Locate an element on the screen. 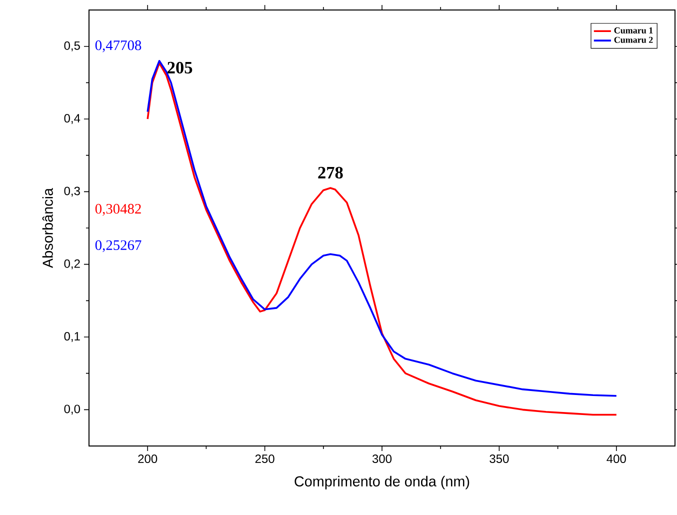 The width and height of the screenshot is (677, 515). annotation: 0,30482 is located at coordinates (118, 210).